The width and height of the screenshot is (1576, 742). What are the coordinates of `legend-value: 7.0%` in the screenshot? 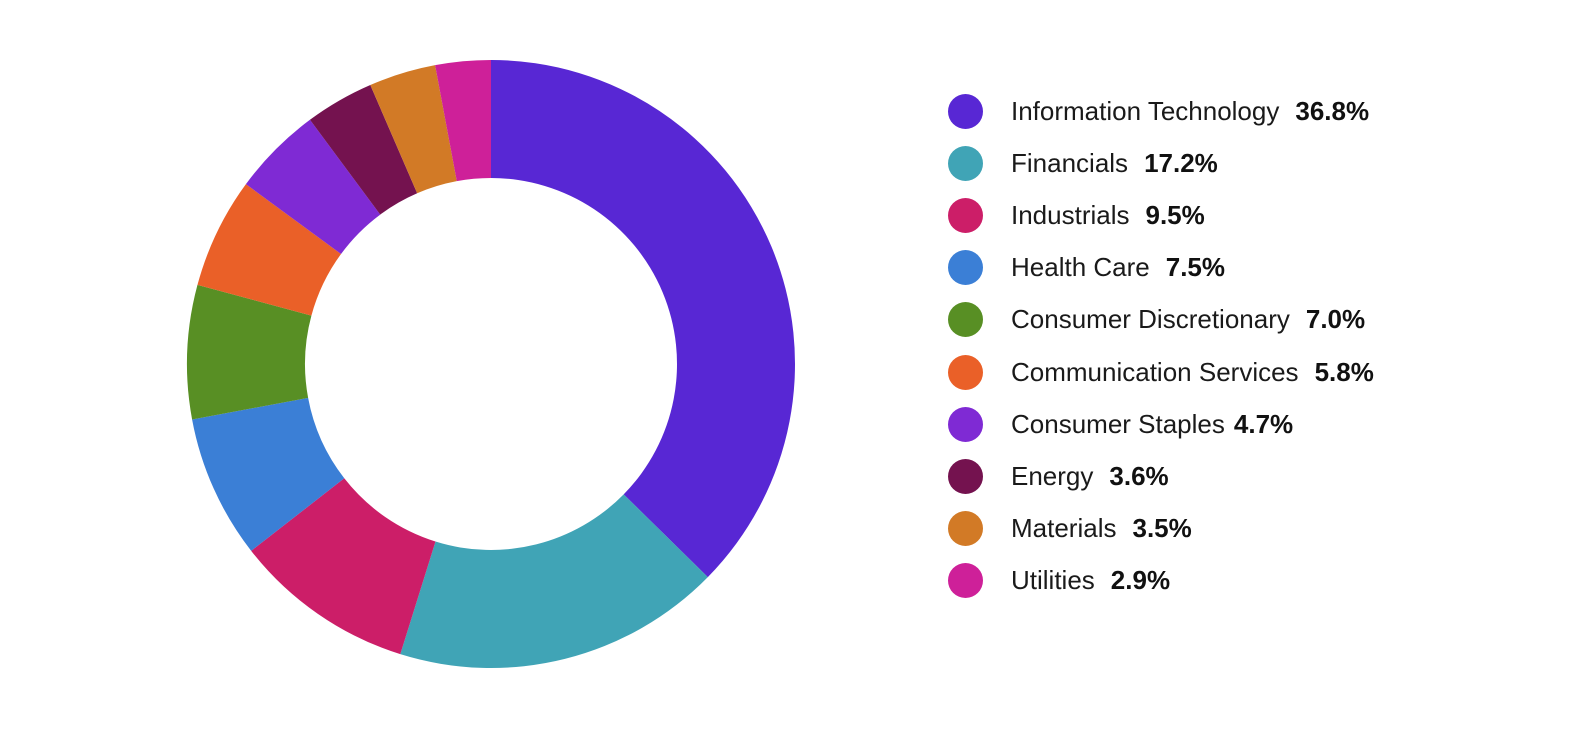 It's located at (1335, 319).